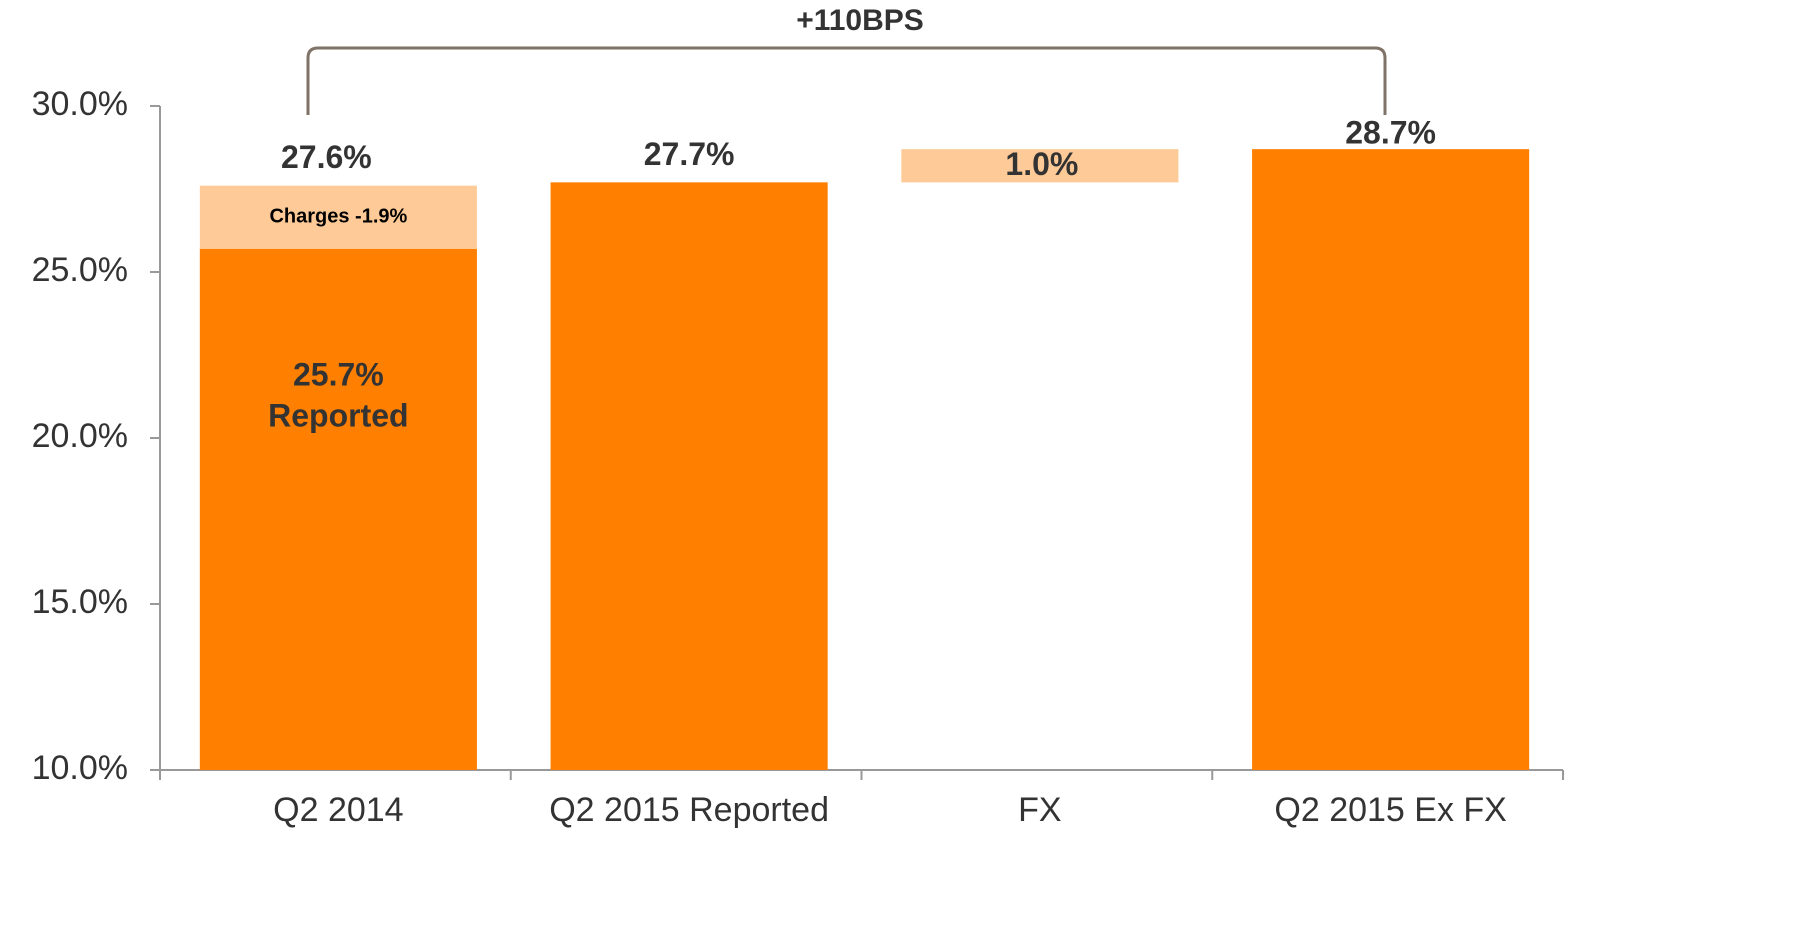 The width and height of the screenshot is (1797, 952). I want to click on charges-bar, so click(338, 217).